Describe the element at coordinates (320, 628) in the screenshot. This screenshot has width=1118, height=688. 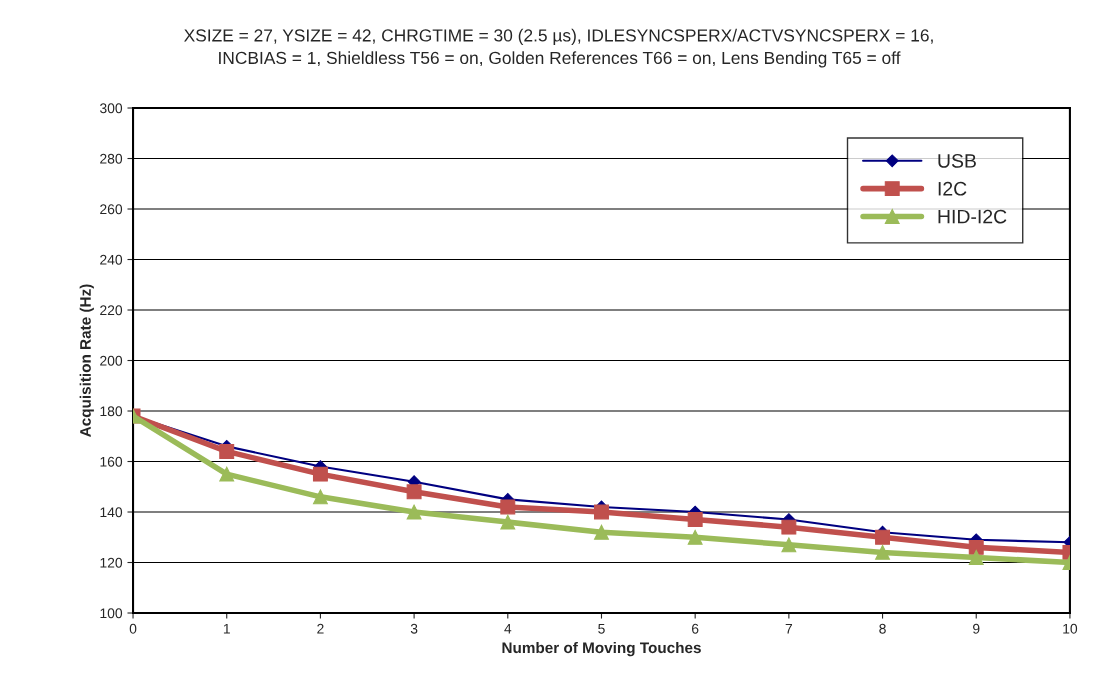
I see `x-tick-label: 2` at that location.